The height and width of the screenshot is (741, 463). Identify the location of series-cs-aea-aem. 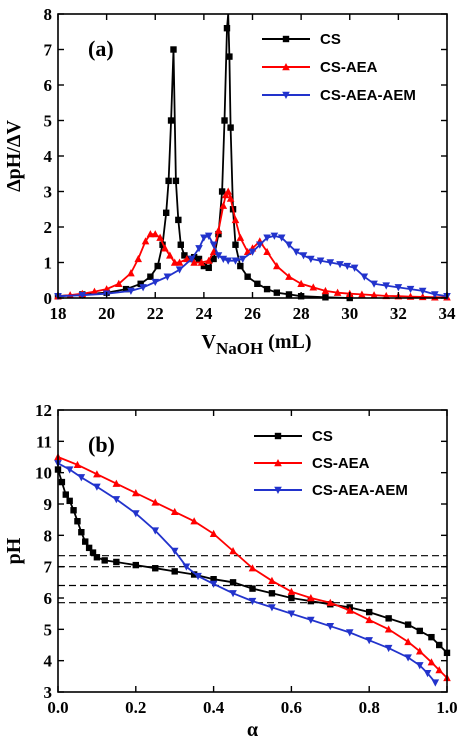
(252, 266).